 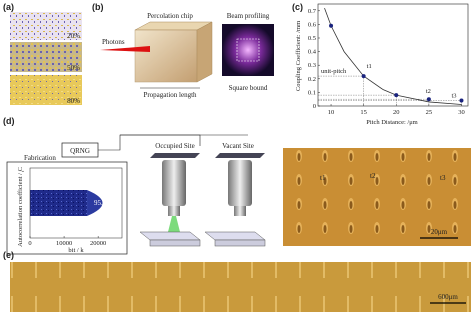 What do you see at coordinates (174, 146) in the screenshot?
I see `caption: Occupied Site` at bounding box center [174, 146].